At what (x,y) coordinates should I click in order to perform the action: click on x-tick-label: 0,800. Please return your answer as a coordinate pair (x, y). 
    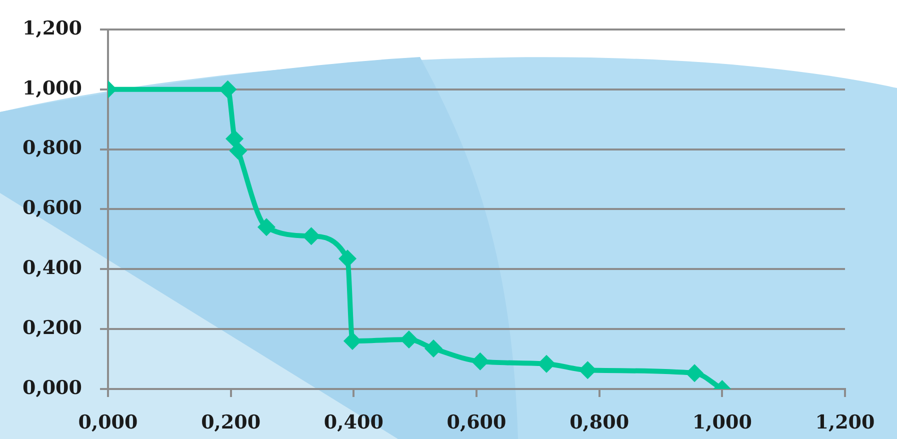
    Looking at the image, I should click on (600, 422).